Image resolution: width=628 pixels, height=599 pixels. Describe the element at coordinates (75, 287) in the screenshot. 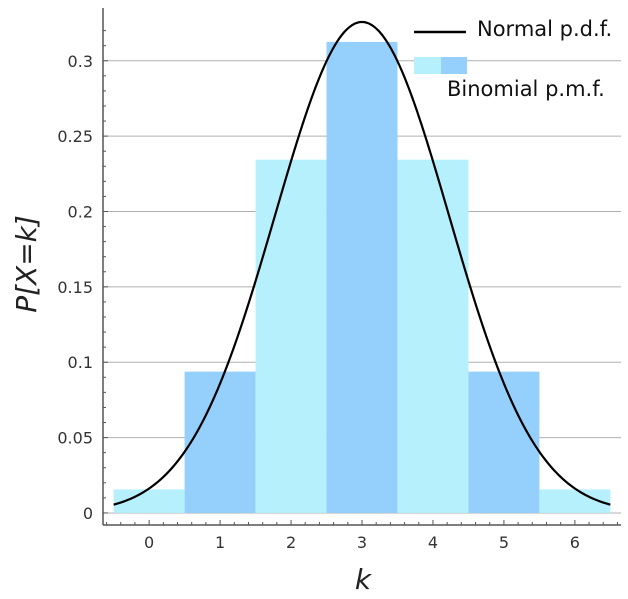

I see `y-tick-label-3: 0.15` at that location.